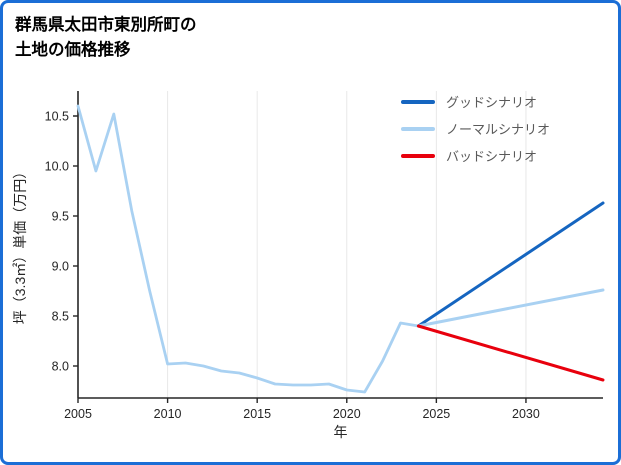 The width and height of the screenshot is (621, 465). Describe the element at coordinates (526, 414) in the screenshot. I see `x-tick-label: 2030` at that location.